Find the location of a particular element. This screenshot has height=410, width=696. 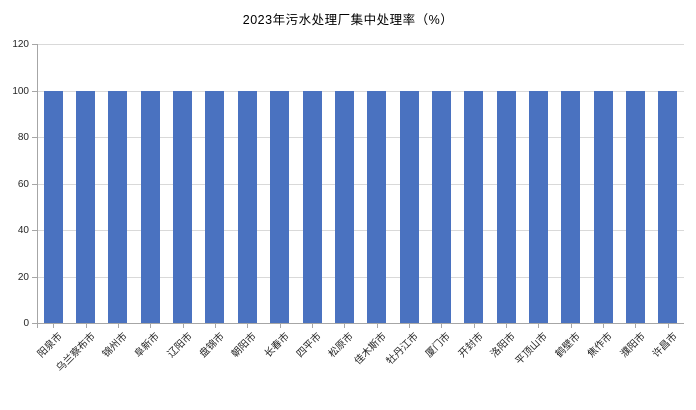

y-tick-label: 80 is located at coordinates (23, 137).